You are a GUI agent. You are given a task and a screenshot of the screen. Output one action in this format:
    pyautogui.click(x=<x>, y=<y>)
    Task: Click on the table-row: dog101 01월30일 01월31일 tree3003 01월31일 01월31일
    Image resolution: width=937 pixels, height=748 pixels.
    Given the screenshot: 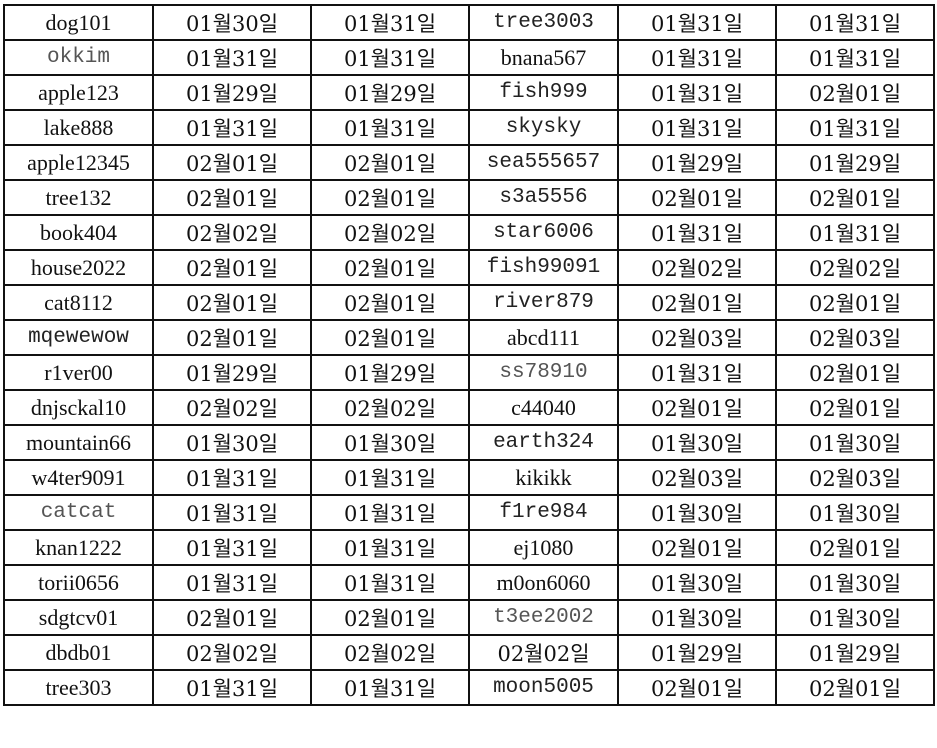 What is the action you would take?
    pyautogui.click(x=469, y=22)
    